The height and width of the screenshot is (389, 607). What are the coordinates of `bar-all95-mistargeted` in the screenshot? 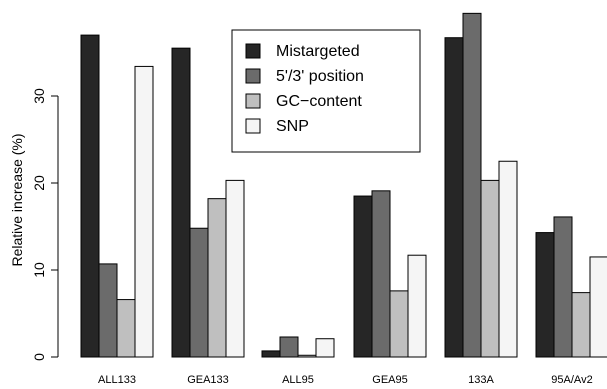 It's located at (271, 354).